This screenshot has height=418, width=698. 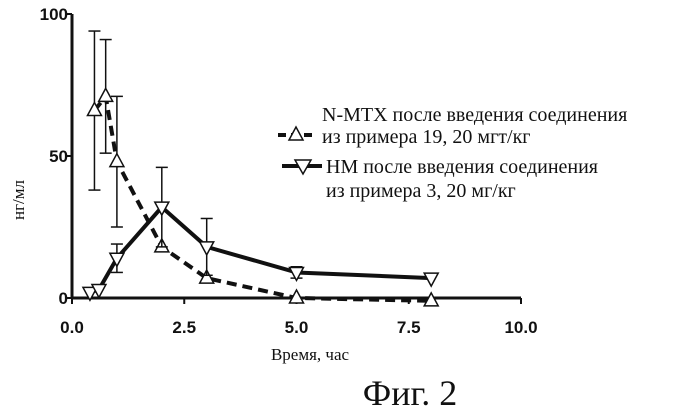 I want to click on y-tick-label: 50, so click(x=58, y=156).